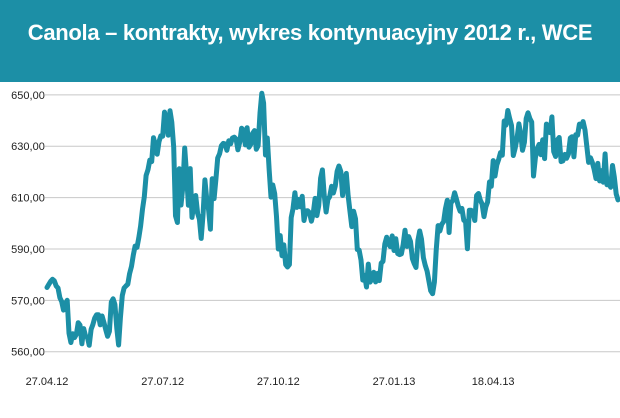 This screenshot has width=620, height=418. What do you see at coordinates (493, 382) in the screenshot?
I see `x-tick-label: 18.04.13` at bounding box center [493, 382].